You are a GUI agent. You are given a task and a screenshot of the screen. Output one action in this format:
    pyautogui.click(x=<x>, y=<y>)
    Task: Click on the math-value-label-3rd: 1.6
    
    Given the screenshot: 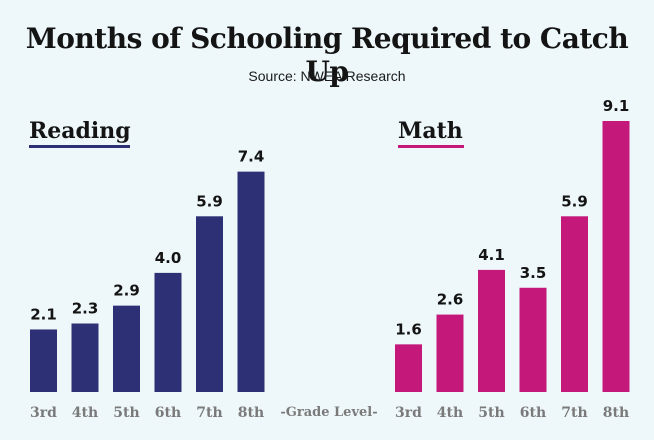 What is the action you would take?
    pyautogui.click(x=408, y=329)
    